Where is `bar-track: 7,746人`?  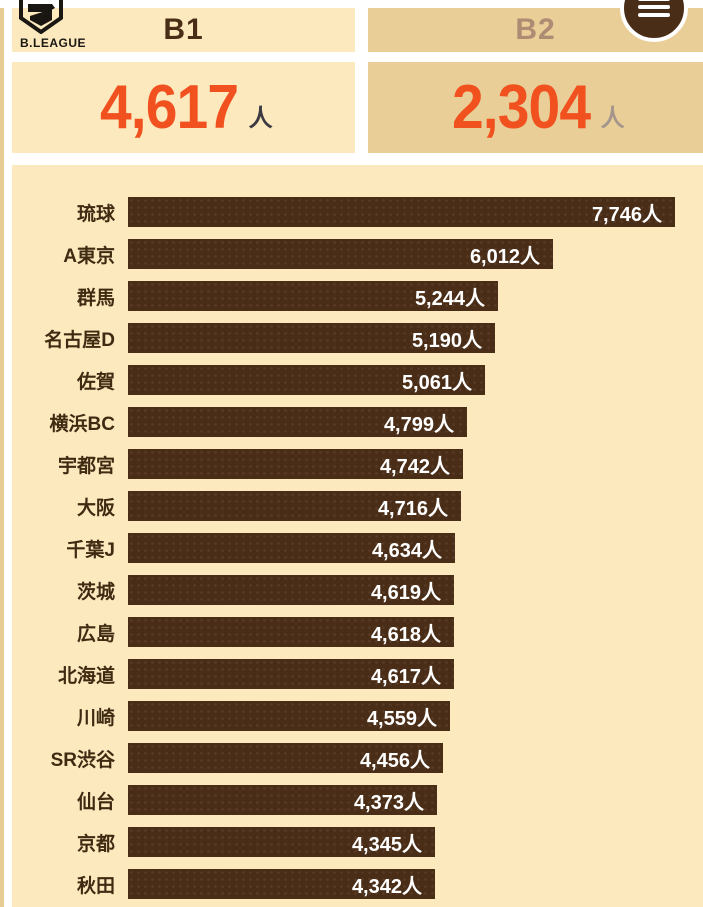 bar-track: 7,746人 is located at coordinates (415, 212).